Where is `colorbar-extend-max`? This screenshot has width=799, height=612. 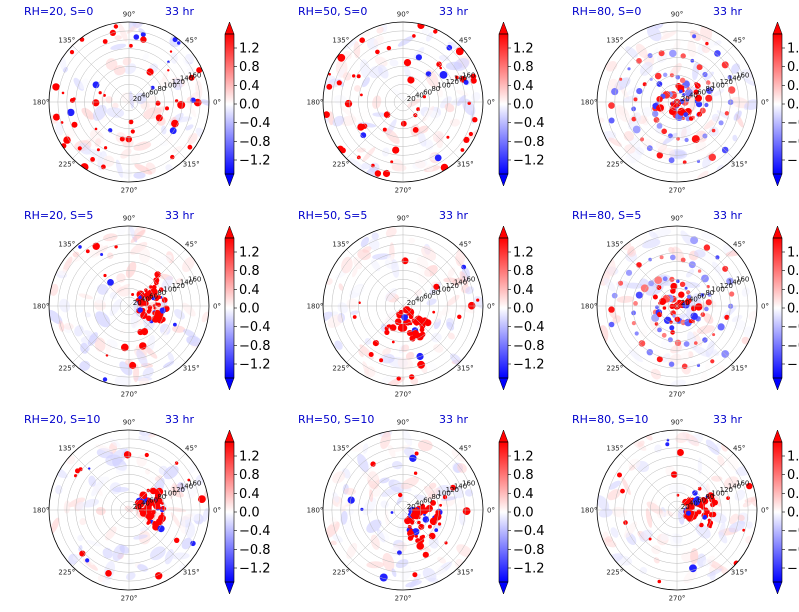
colorbar-extend-max is located at coordinates (503, 436).